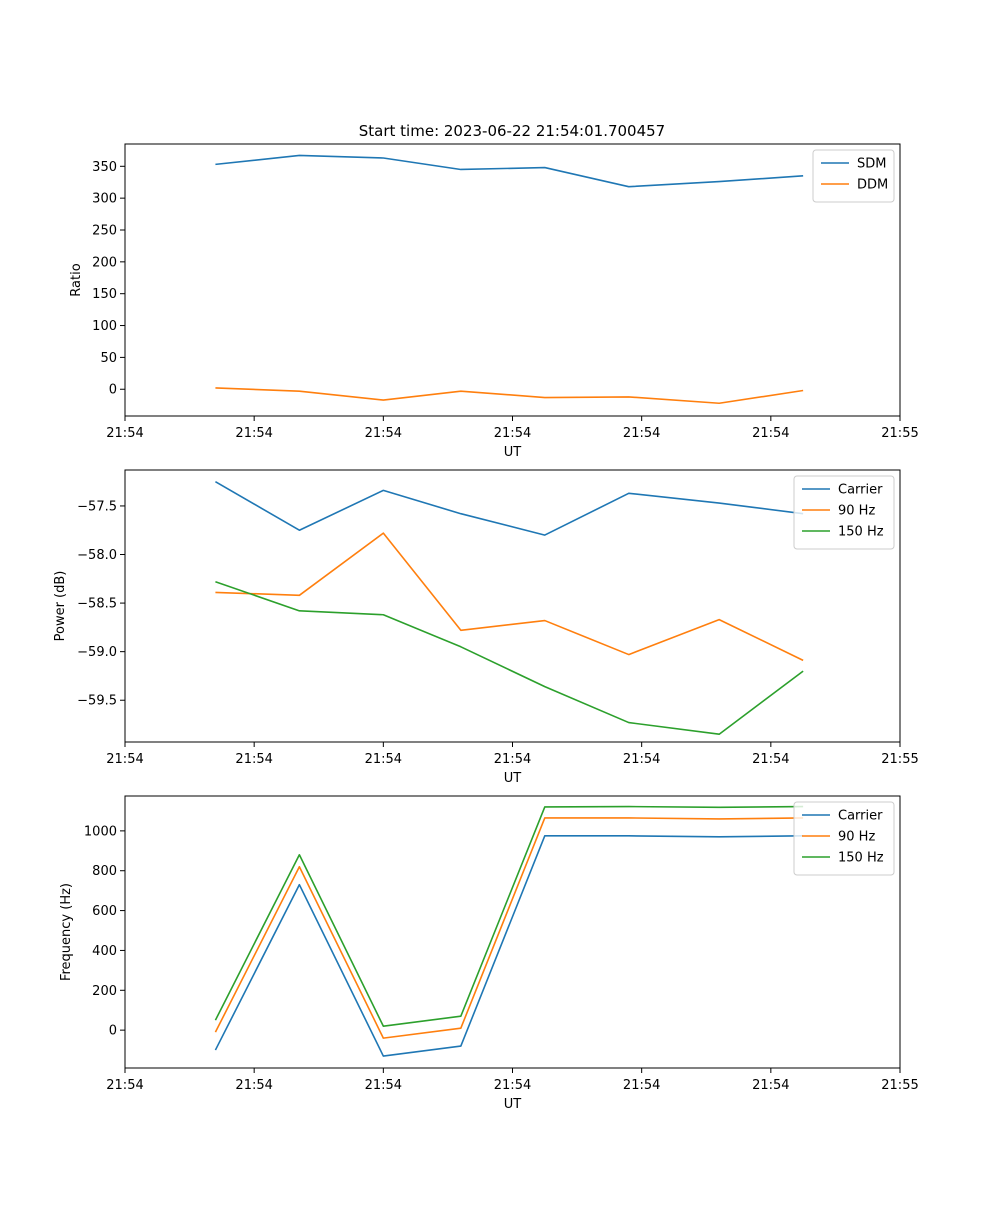  I want to click on chart-0-y-tick-label: 250, so click(104, 230).